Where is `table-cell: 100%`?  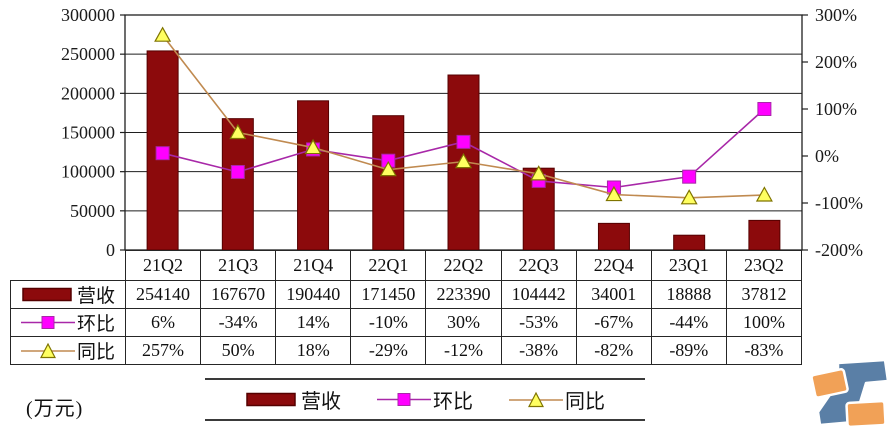
table-cell: 100% is located at coordinates (764, 322).